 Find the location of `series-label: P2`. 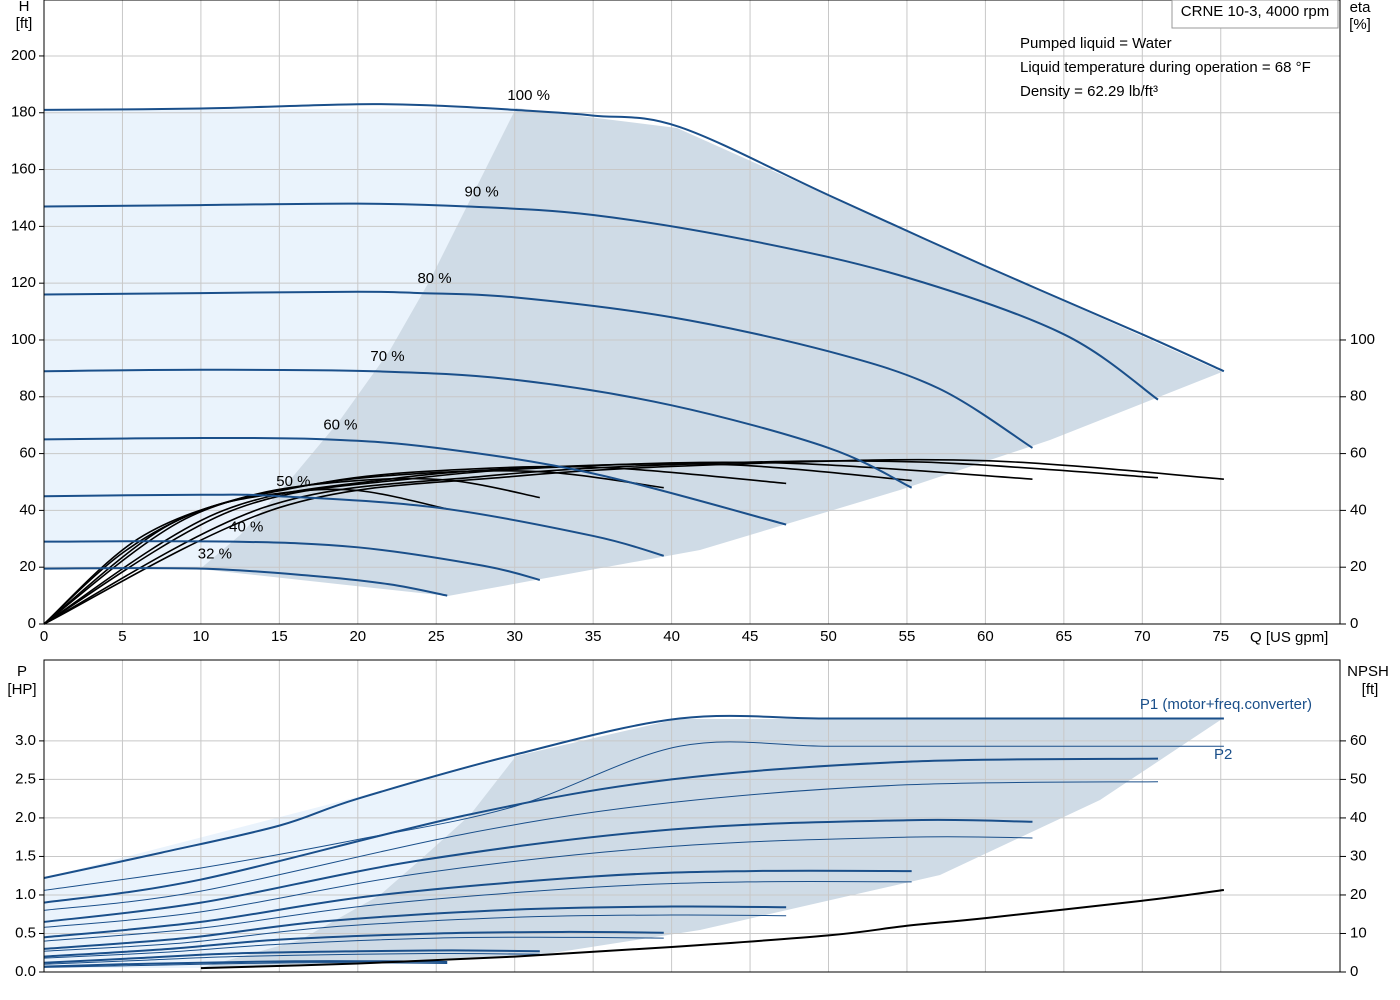

series-label: P2 is located at coordinates (1223, 754).